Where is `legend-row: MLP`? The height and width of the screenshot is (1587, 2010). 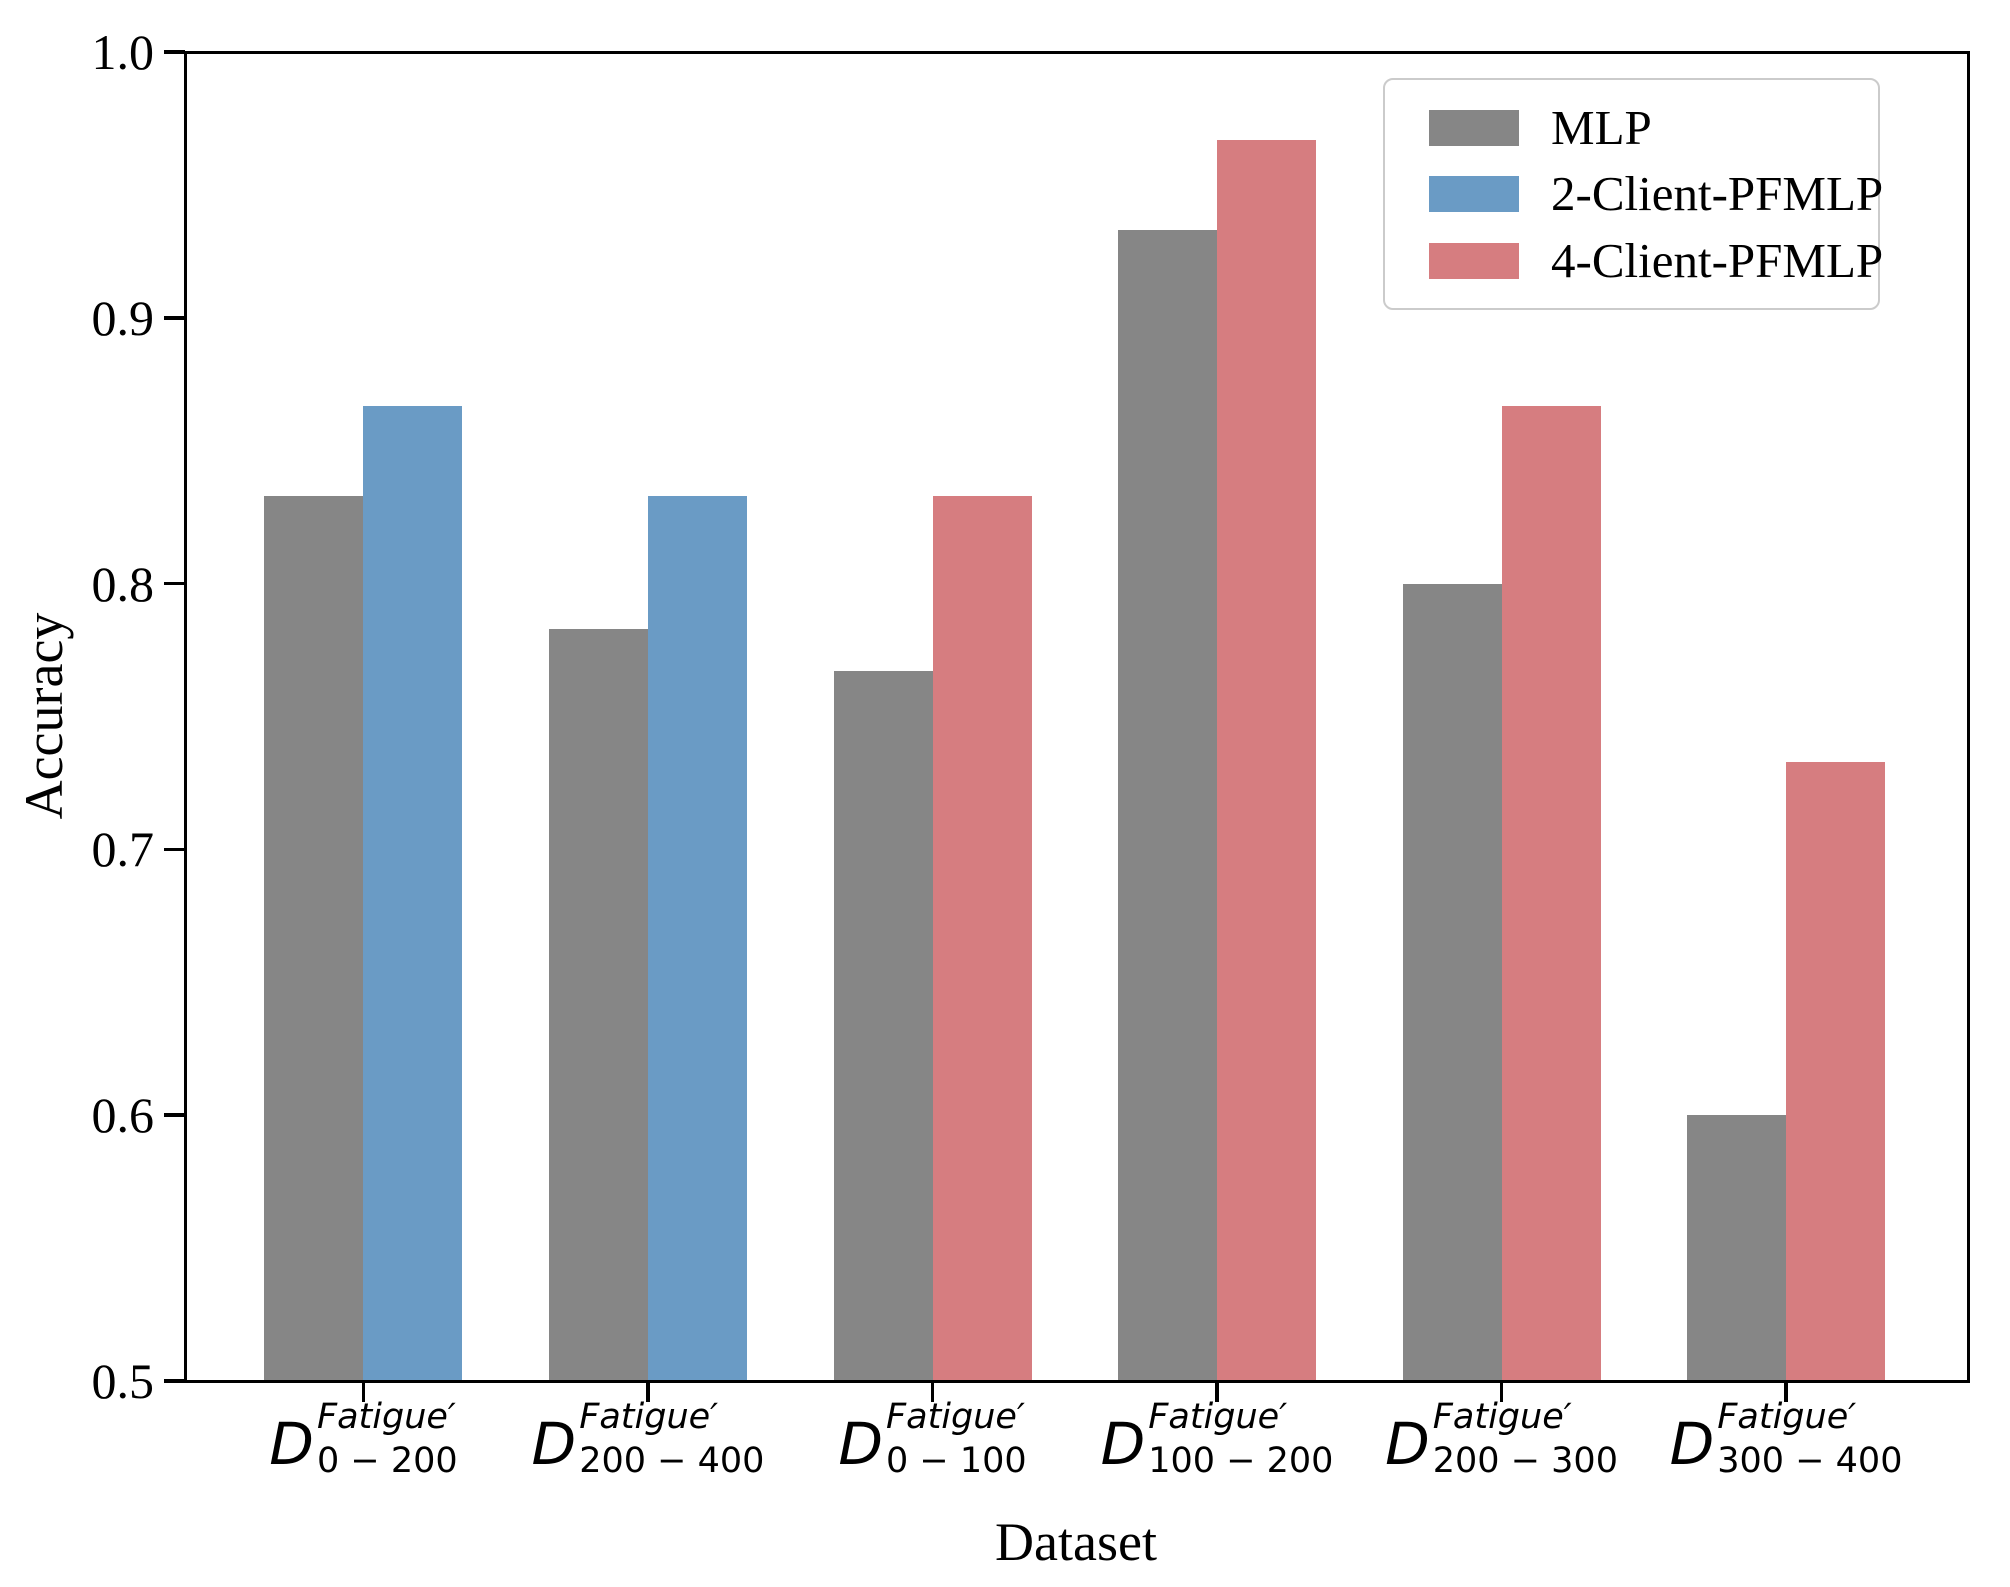
legend-row: MLP is located at coordinates (1648, 127).